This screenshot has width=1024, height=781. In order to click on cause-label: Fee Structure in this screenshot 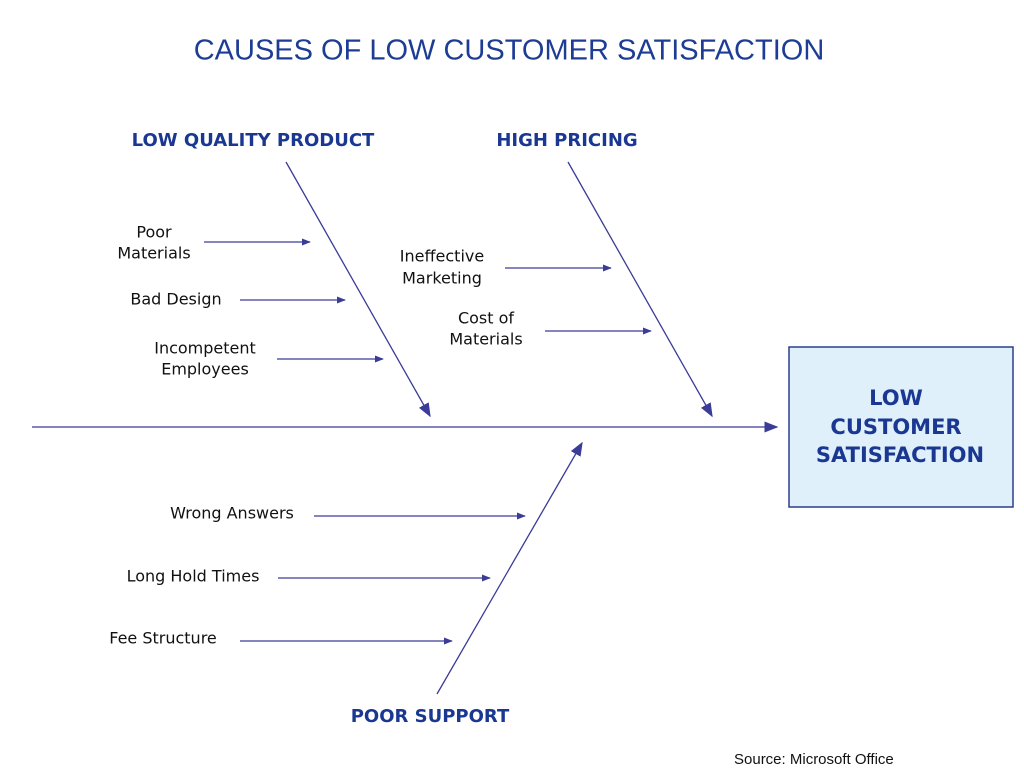, I will do `click(163, 638)`.